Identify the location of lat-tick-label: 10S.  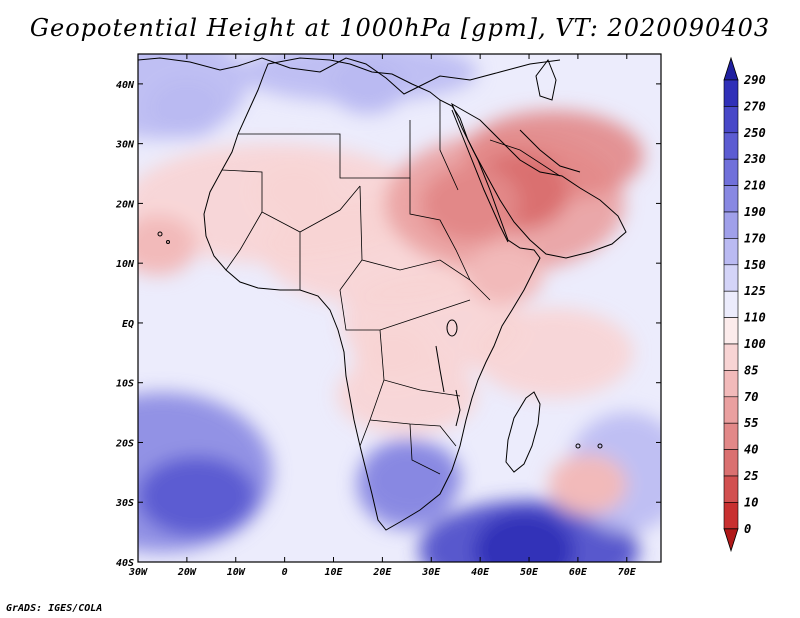
(125, 384).